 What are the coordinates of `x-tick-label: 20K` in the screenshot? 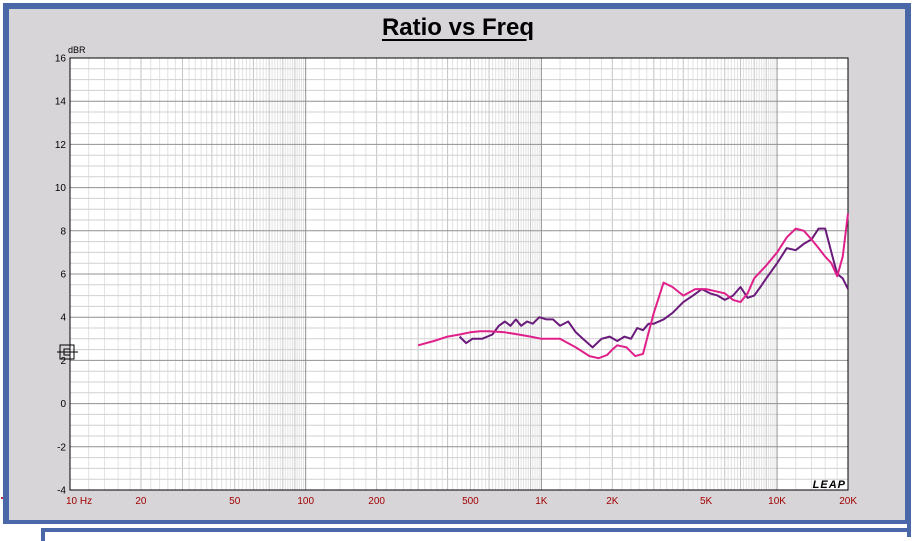 It's located at (848, 501).